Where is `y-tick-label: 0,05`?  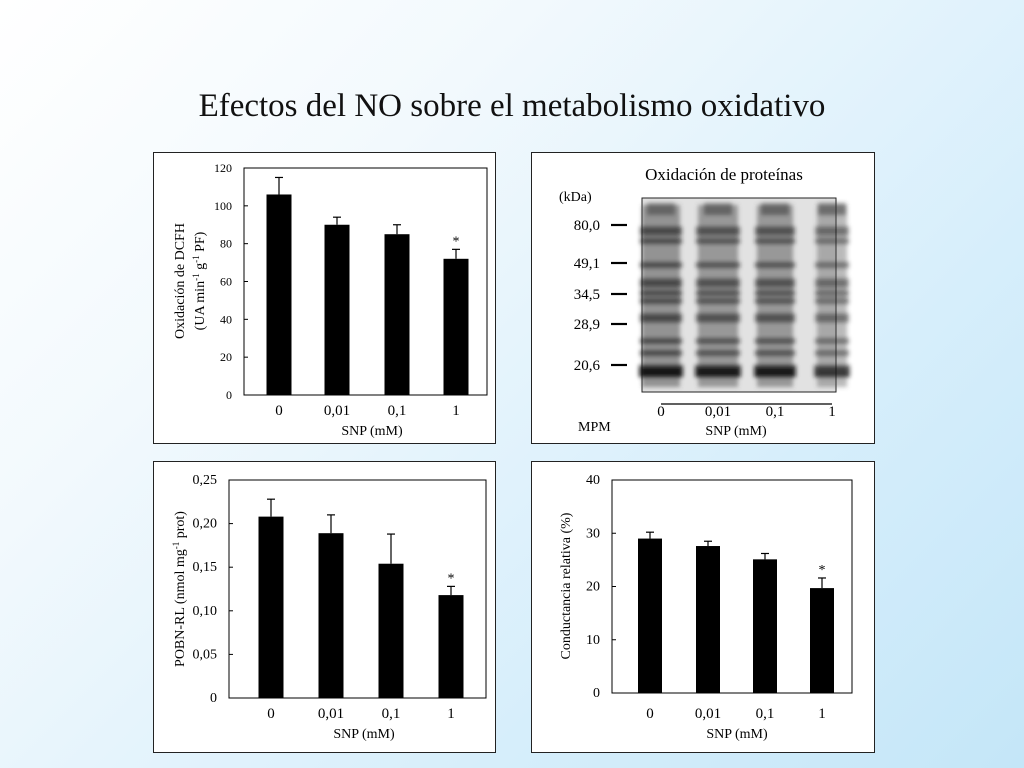
y-tick-label: 0,05 is located at coordinates (205, 654).